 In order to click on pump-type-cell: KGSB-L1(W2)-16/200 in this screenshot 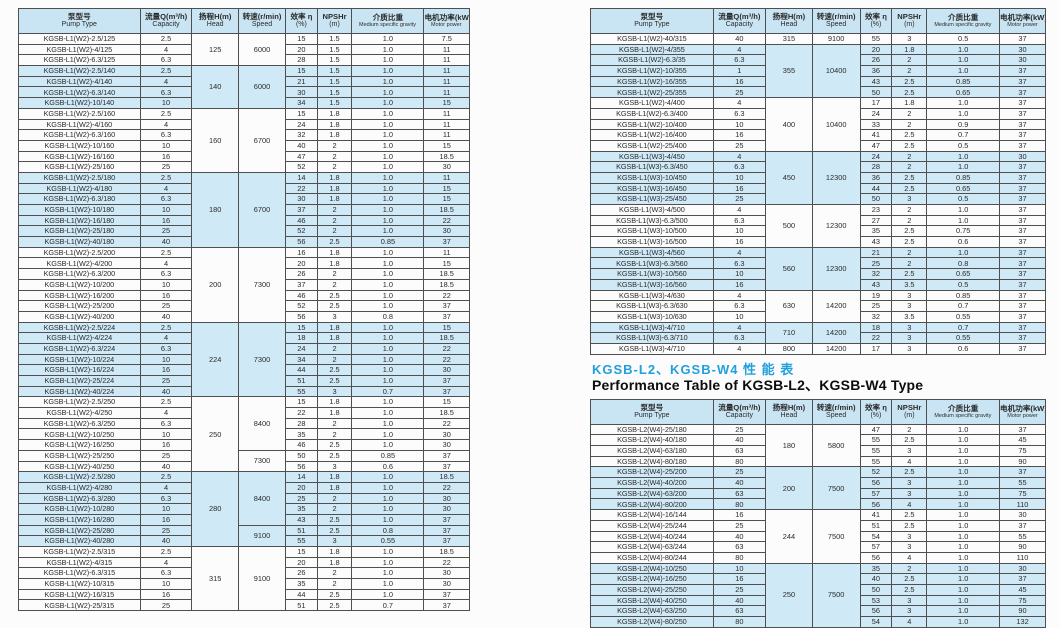, I will do `click(79, 295)`.